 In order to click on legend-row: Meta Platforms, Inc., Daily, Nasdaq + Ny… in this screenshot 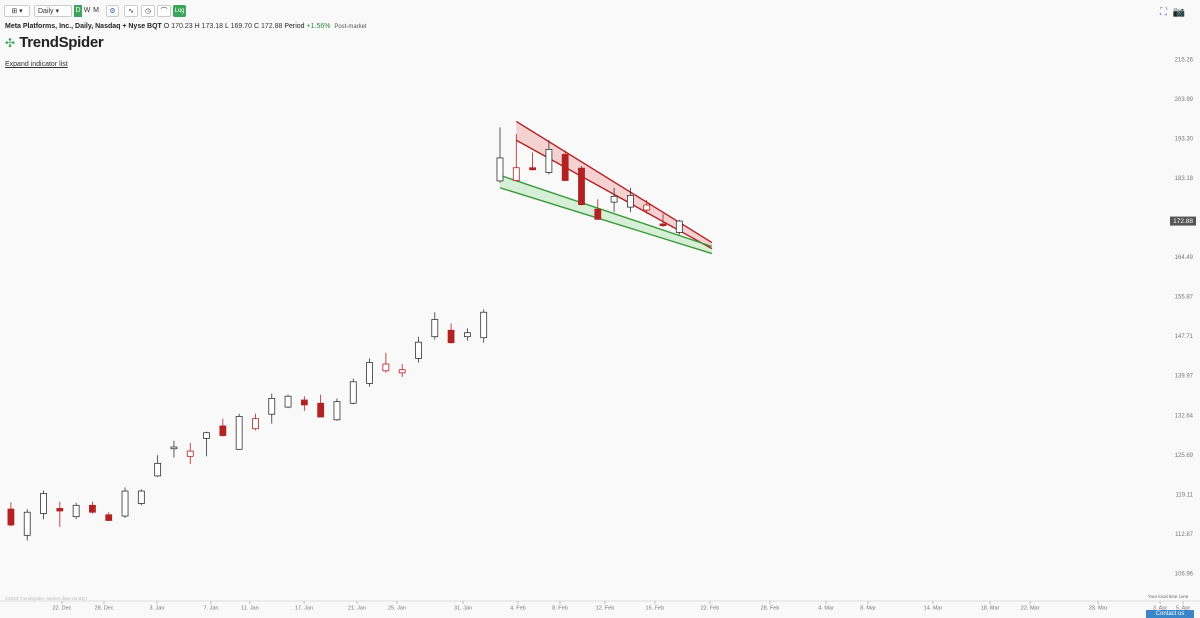, I will do `click(186, 26)`.